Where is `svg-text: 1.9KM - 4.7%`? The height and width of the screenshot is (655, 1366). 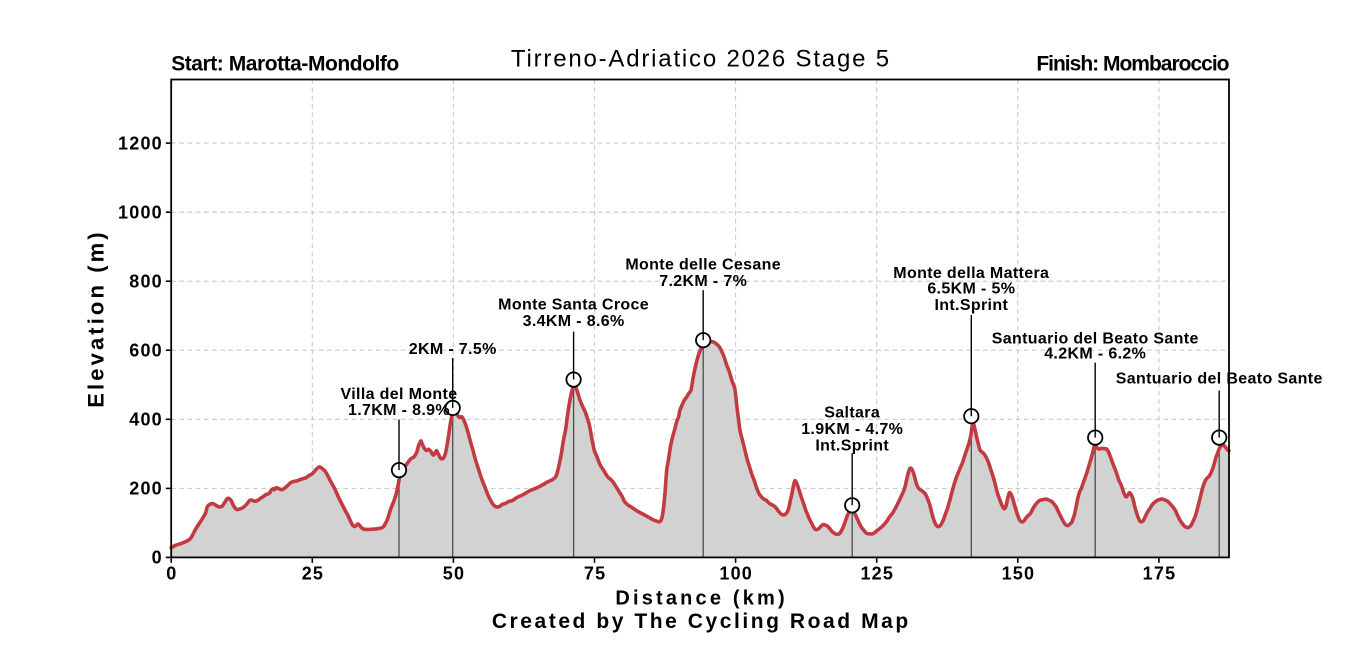 svg-text: 1.9KM - 4.7% is located at coordinates (852, 429).